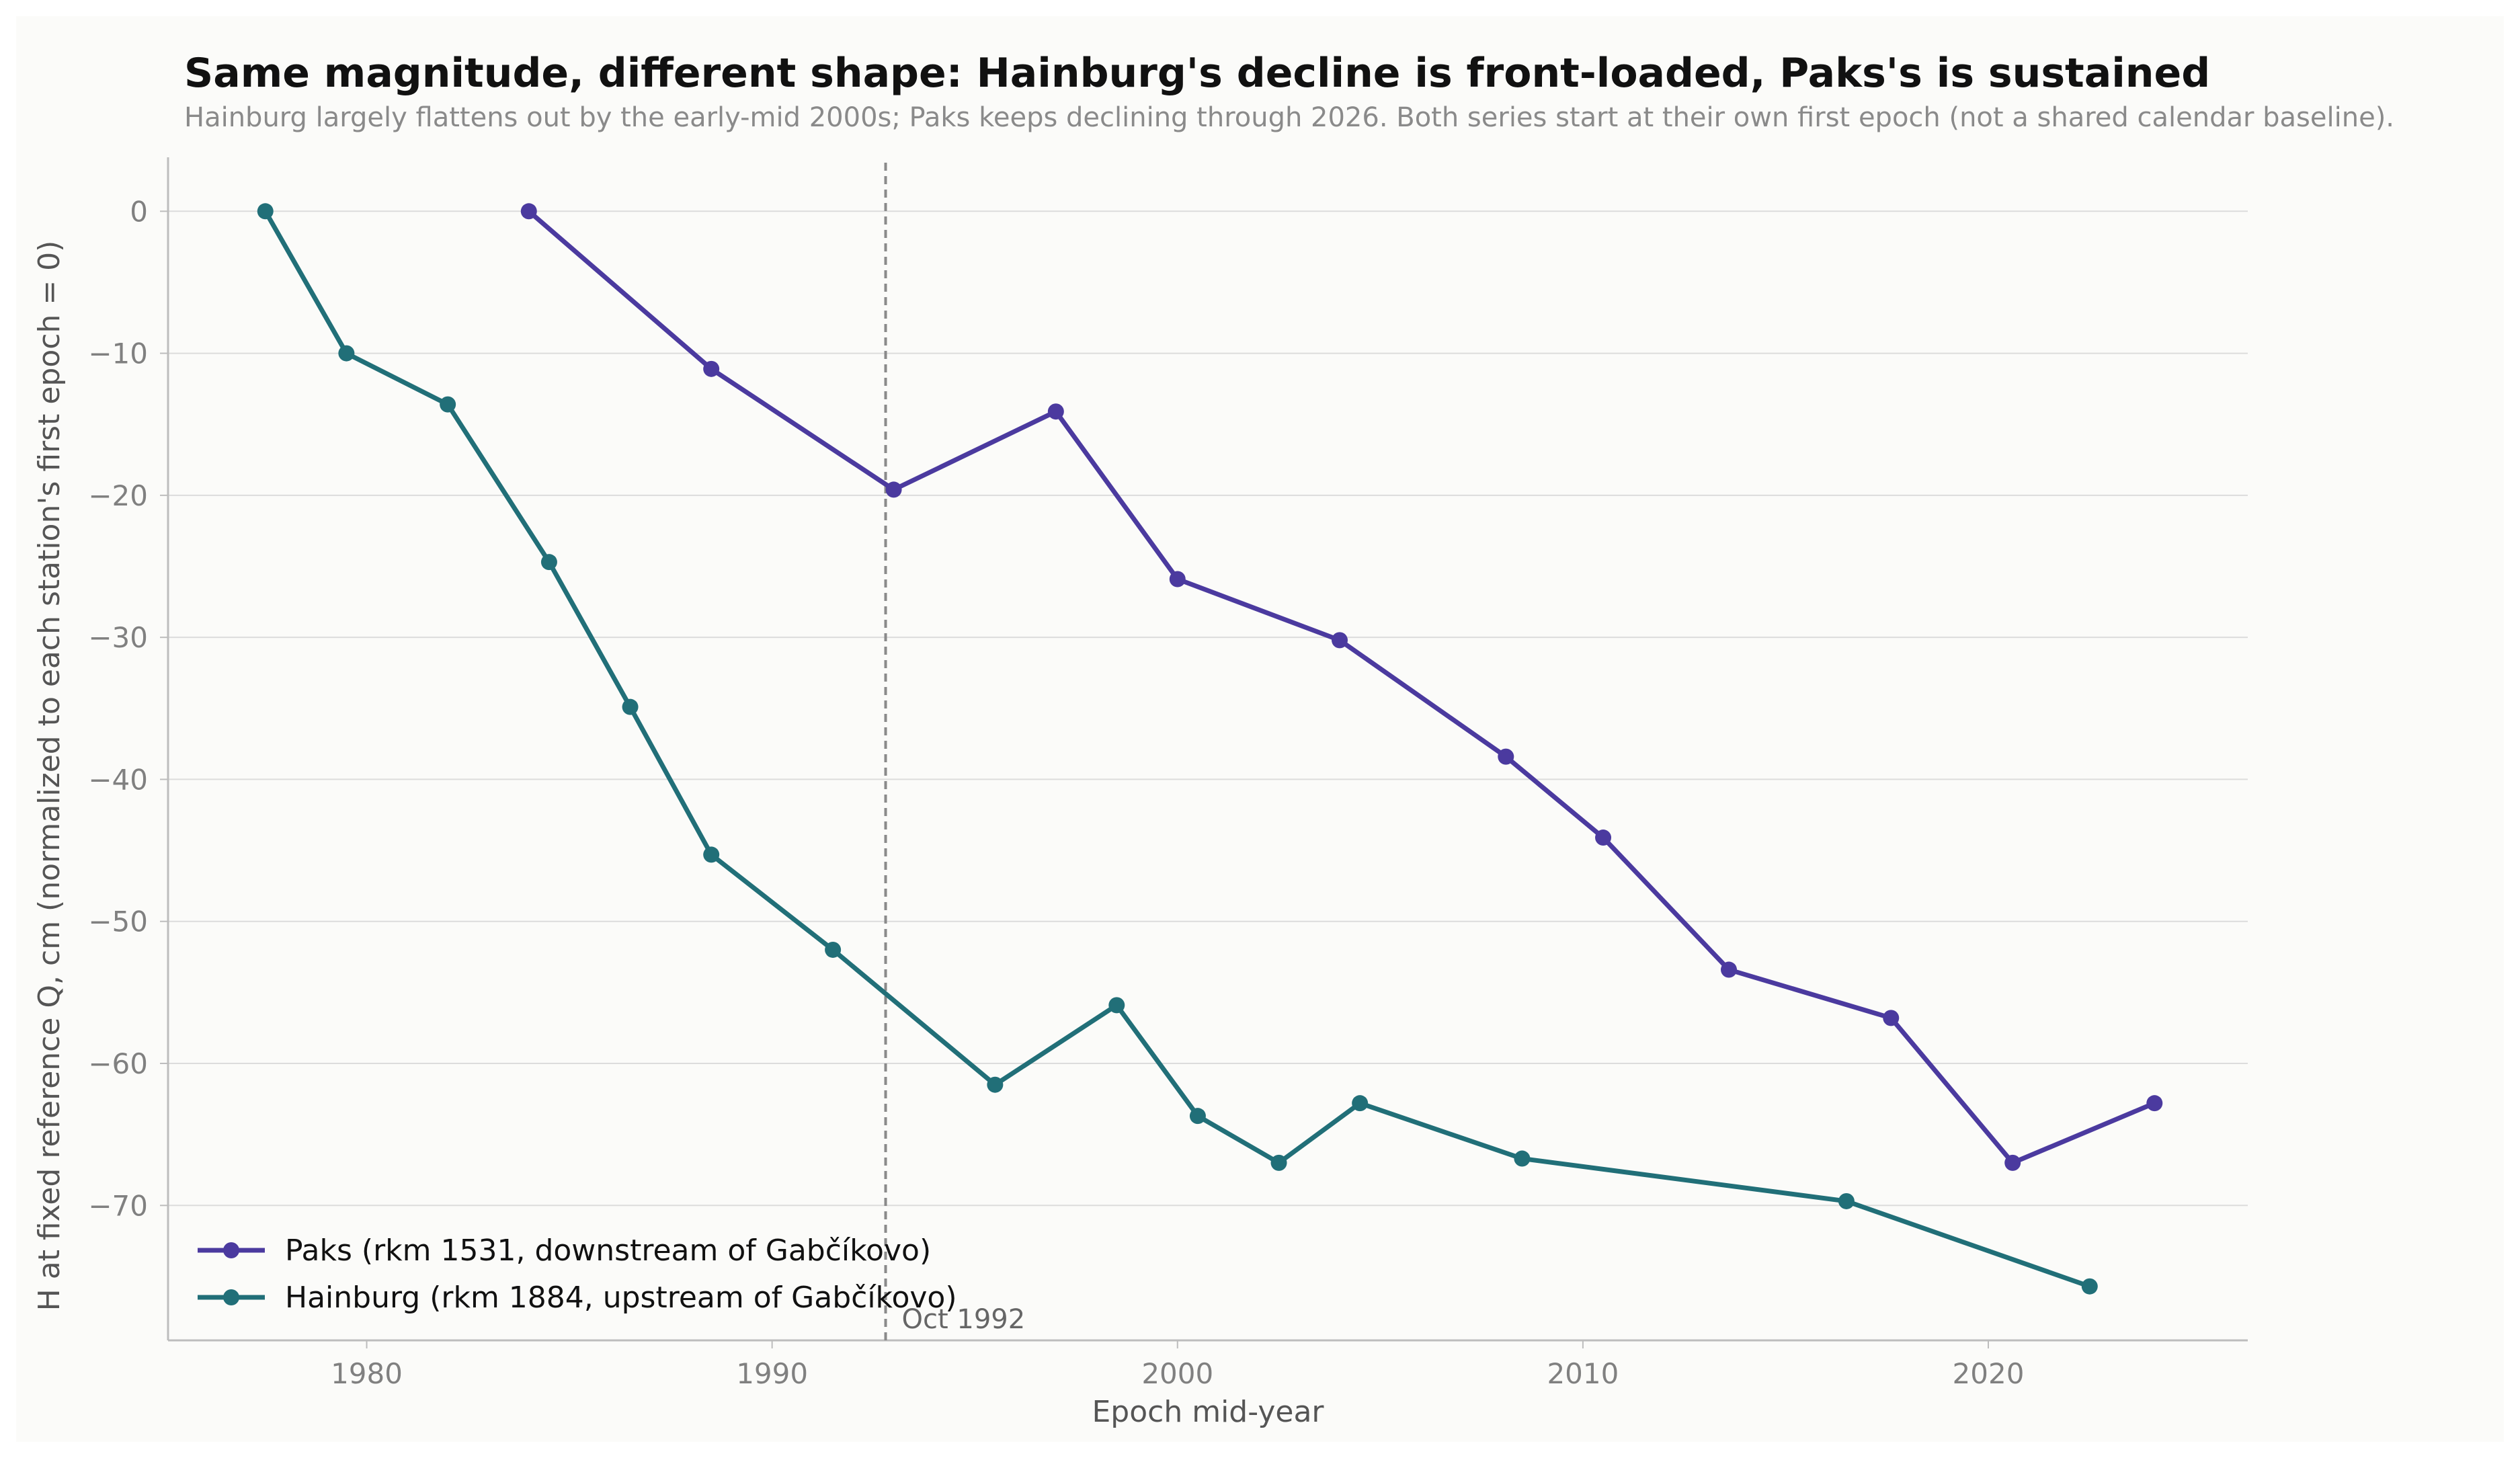  Describe the element at coordinates (118, 921) in the screenshot. I see `y-tick-label: −50` at that location.